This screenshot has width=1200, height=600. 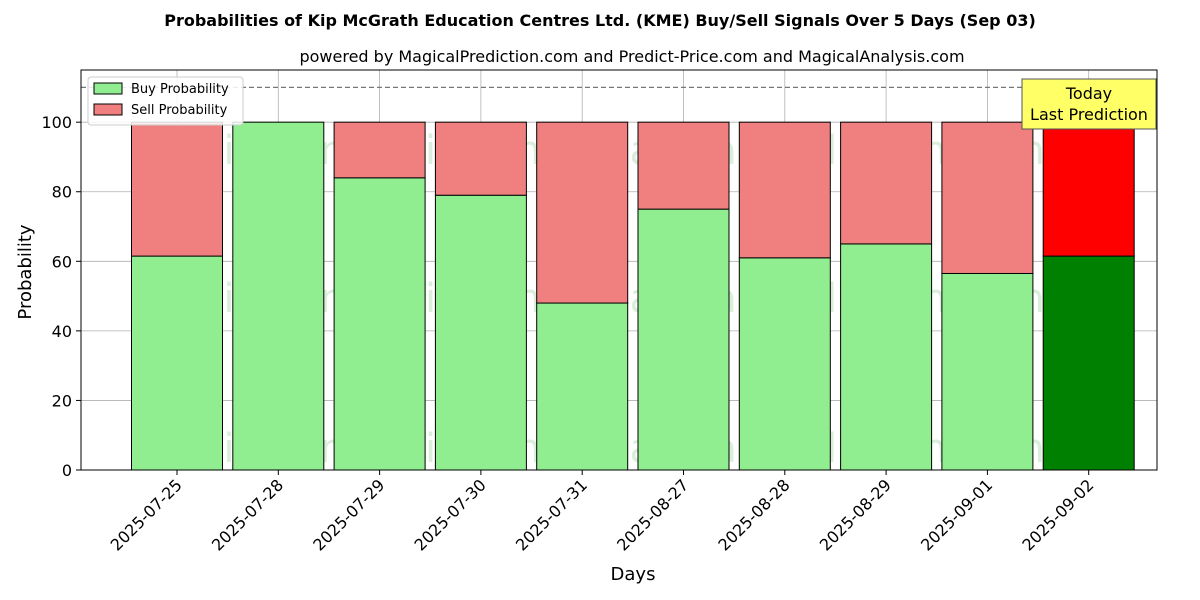 I want to click on y-tick-label: 40, so click(x=62, y=331).